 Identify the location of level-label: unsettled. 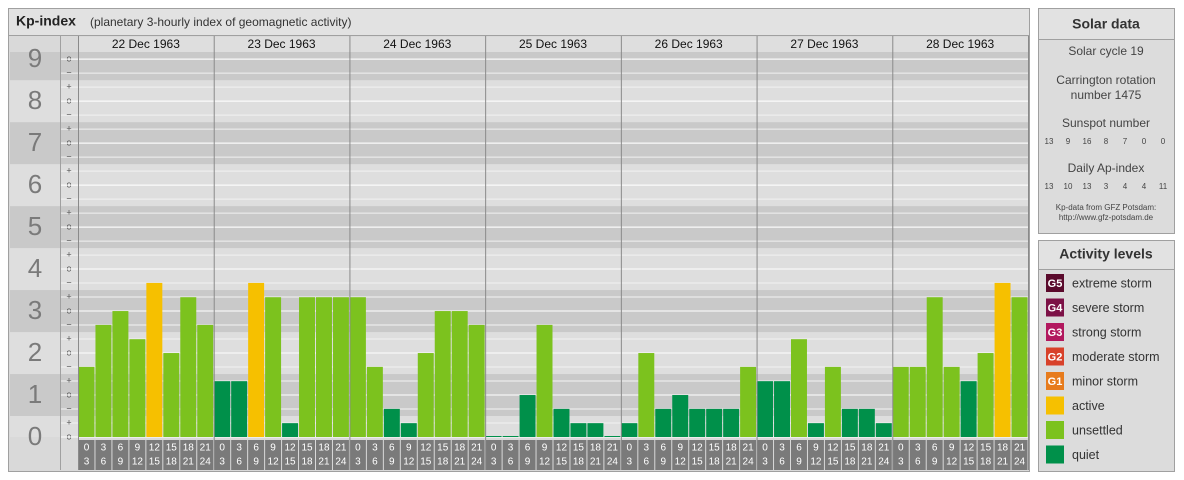
(1097, 430).